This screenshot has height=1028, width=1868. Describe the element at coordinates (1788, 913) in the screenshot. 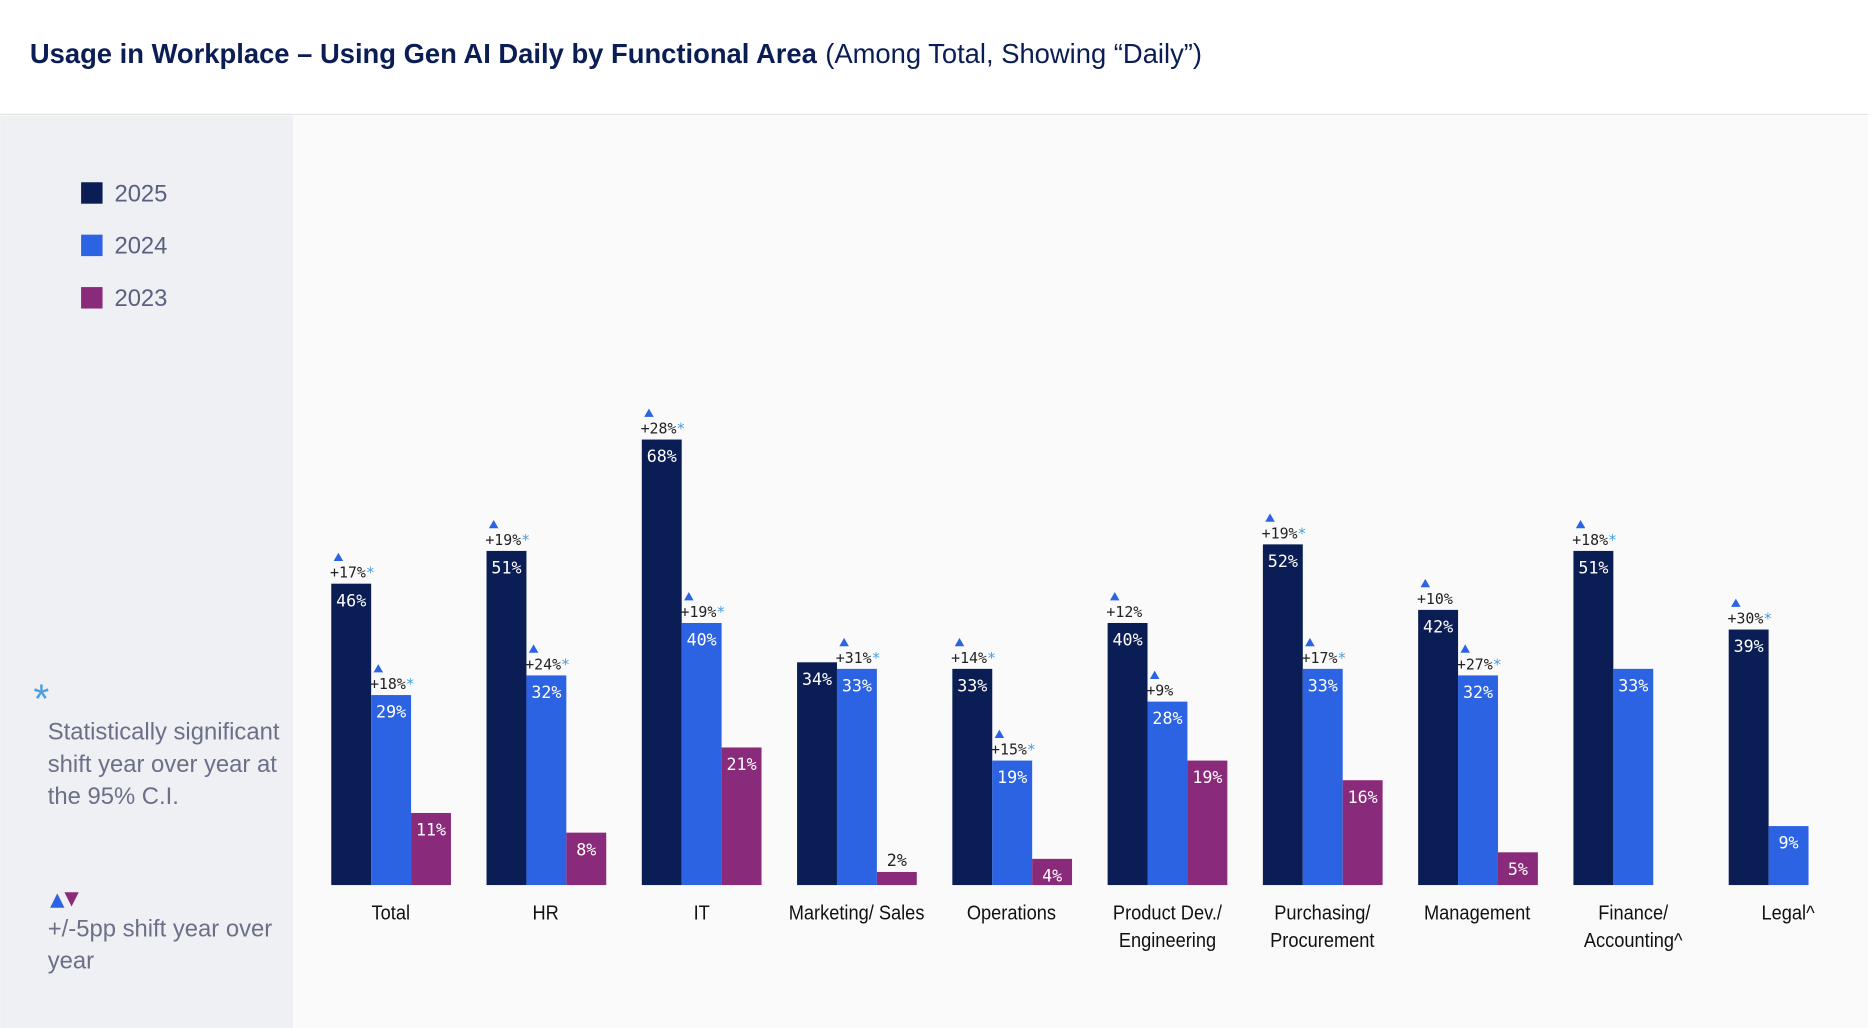

I see `x-tick-label: Legal^` at that location.